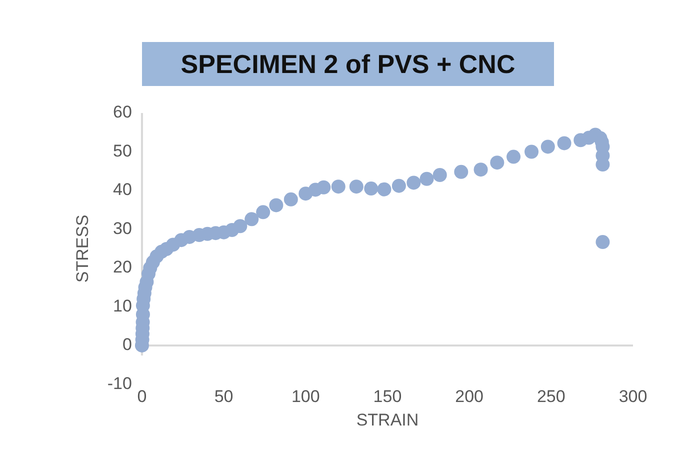  What do you see at coordinates (127, 344) in the screenshot?
I see `y-tick-label: 0` at bounding box center [127, 344].